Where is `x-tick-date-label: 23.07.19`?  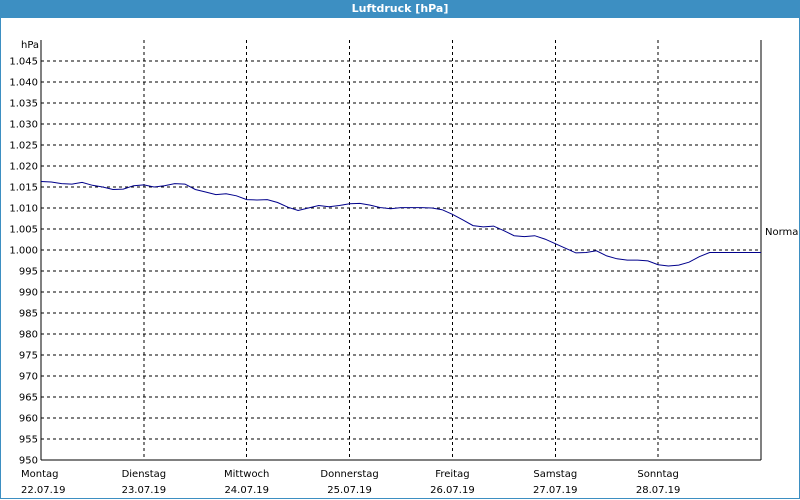
x-tick-date-label: 23.07.19 is located at coordinates (144, 490).